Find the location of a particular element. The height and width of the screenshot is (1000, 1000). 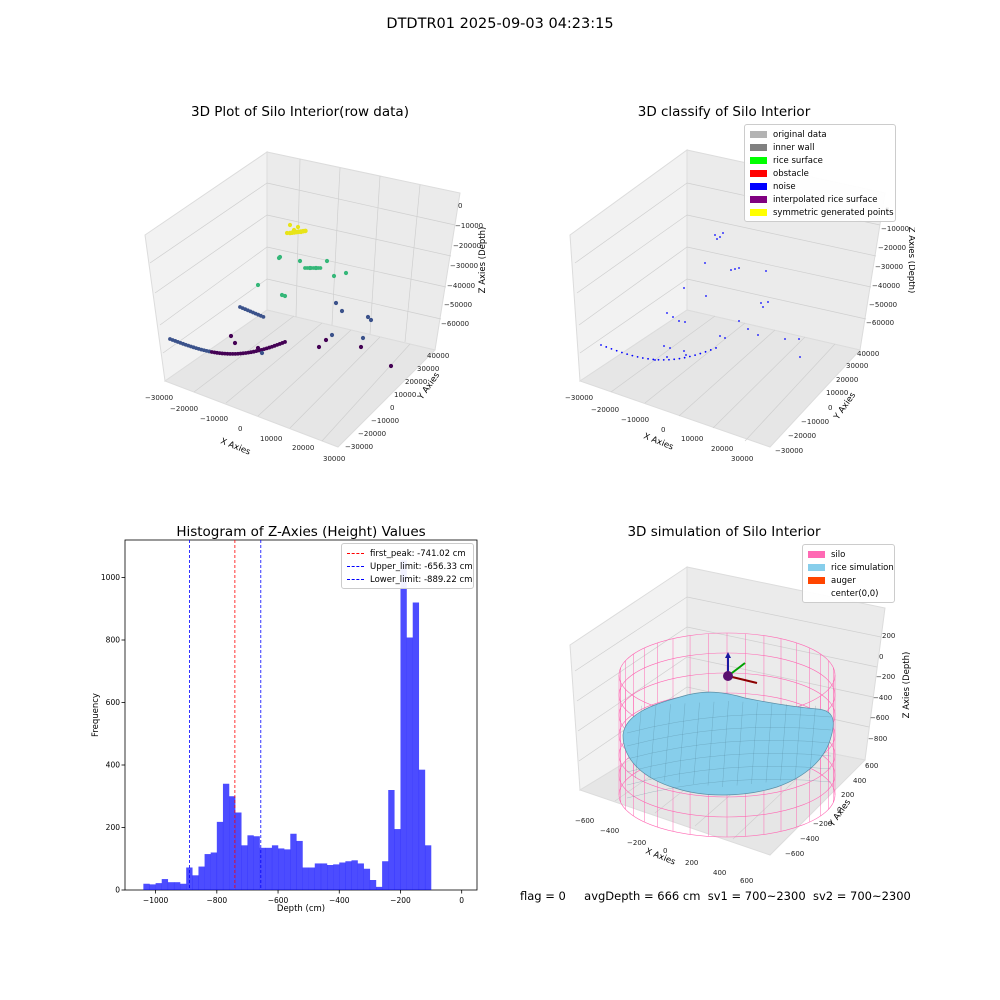

legend-item-noise: noise is located at coordinates (820, 186).